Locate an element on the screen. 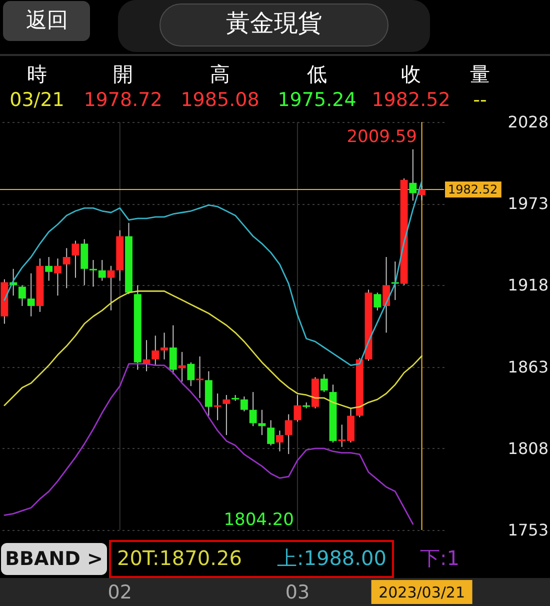 The image size is (550, 606). text: 下:1 is located at coordinates (440, 558).